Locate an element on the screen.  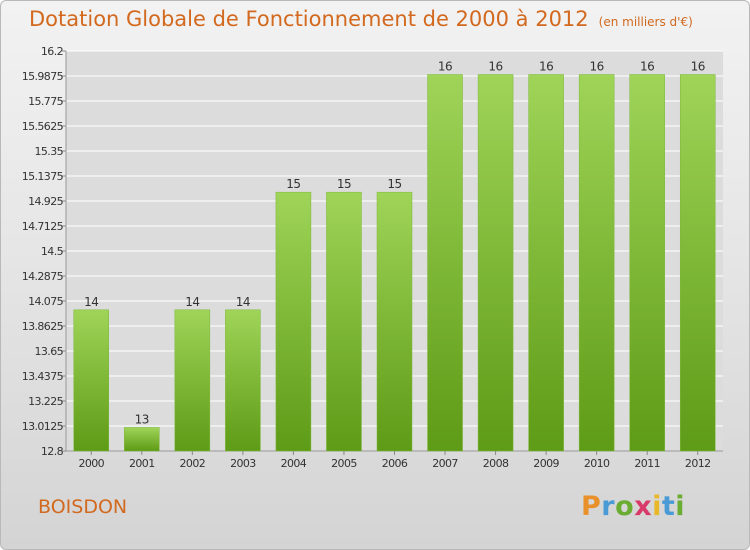
y-tick-label: 15.9875 is located at coordinates (43, 76).